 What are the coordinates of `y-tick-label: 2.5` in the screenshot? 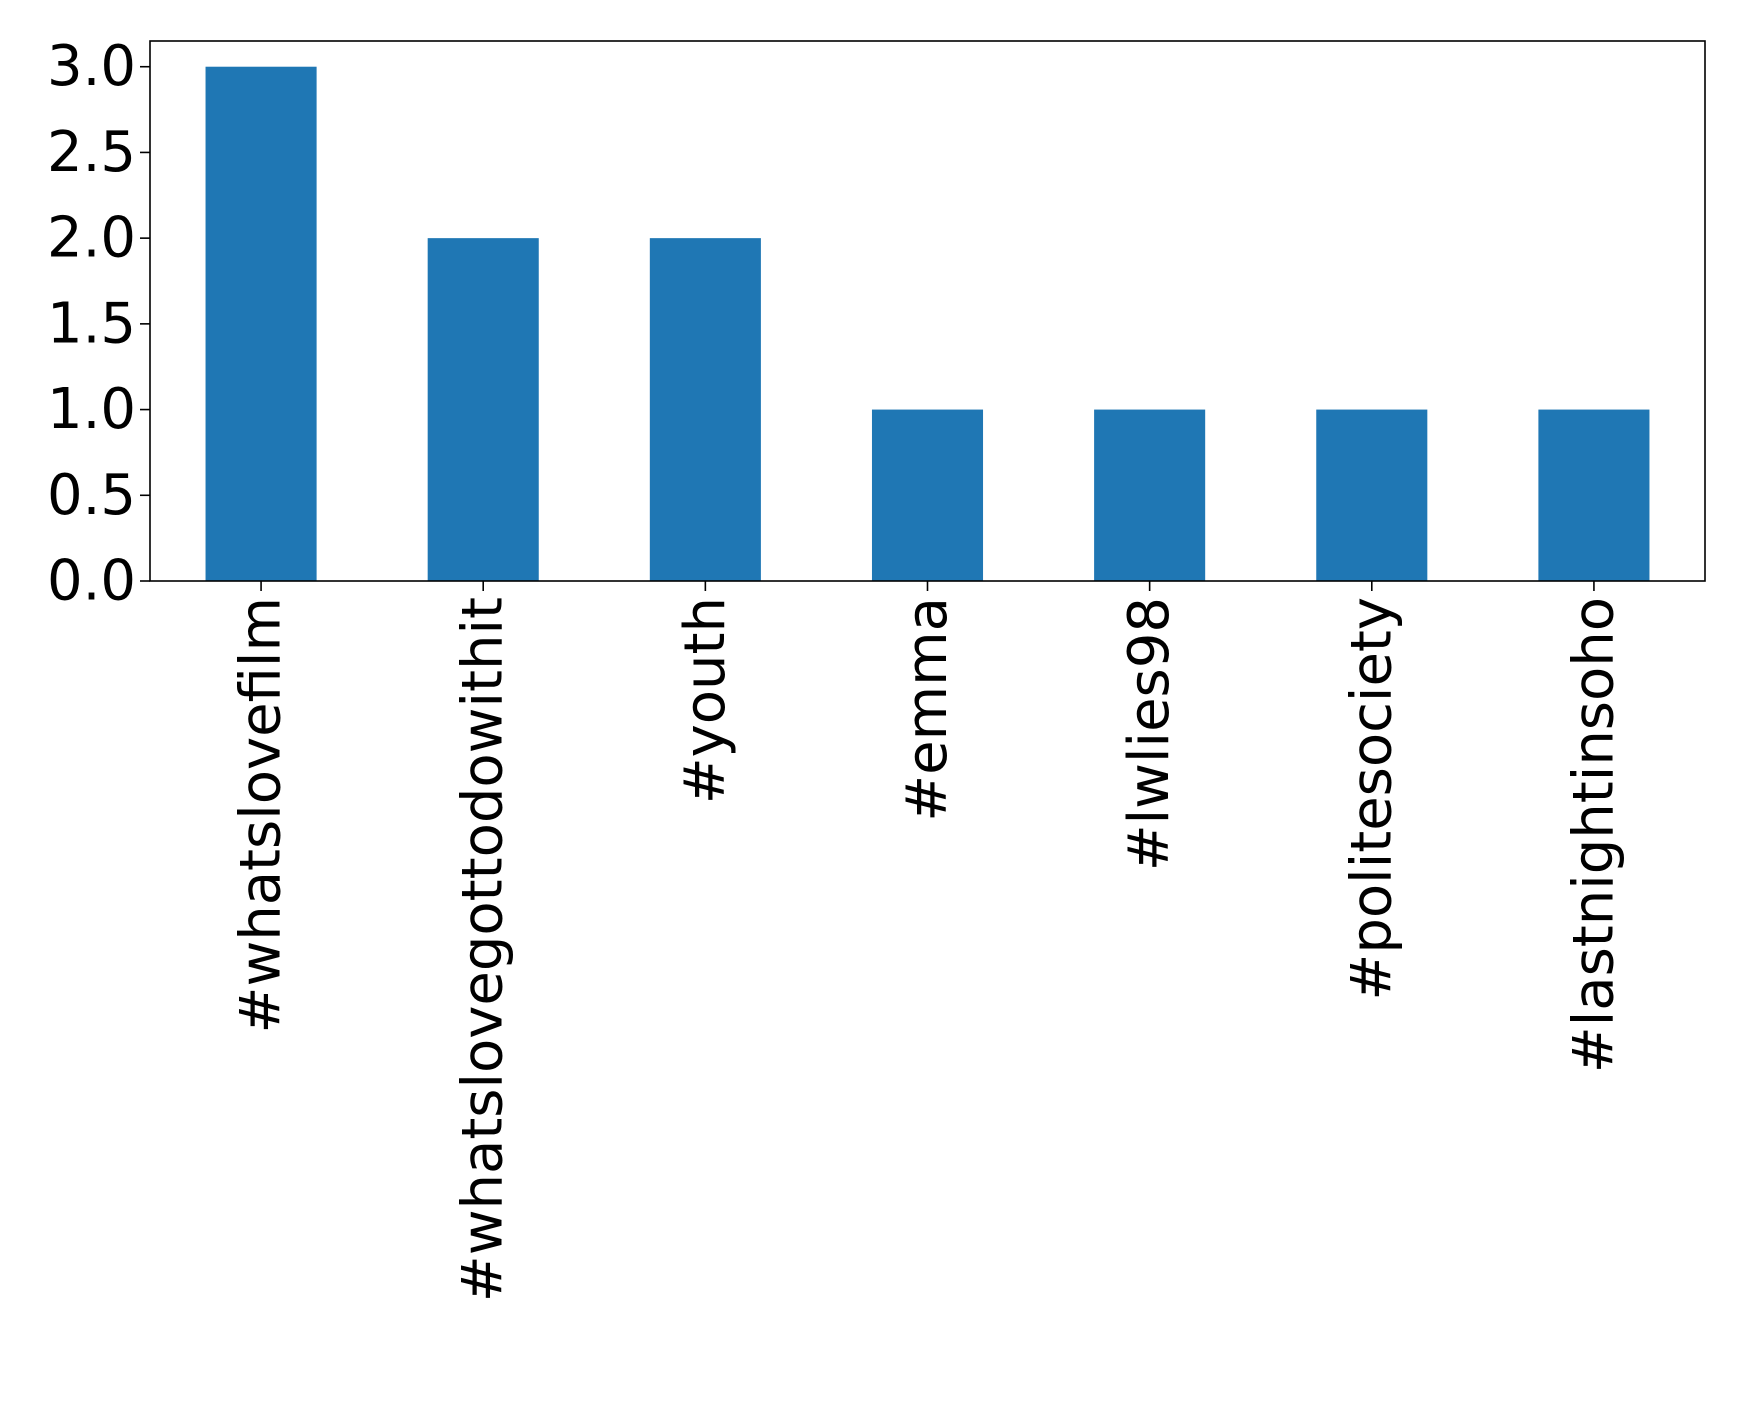 It's located at (91, 152).